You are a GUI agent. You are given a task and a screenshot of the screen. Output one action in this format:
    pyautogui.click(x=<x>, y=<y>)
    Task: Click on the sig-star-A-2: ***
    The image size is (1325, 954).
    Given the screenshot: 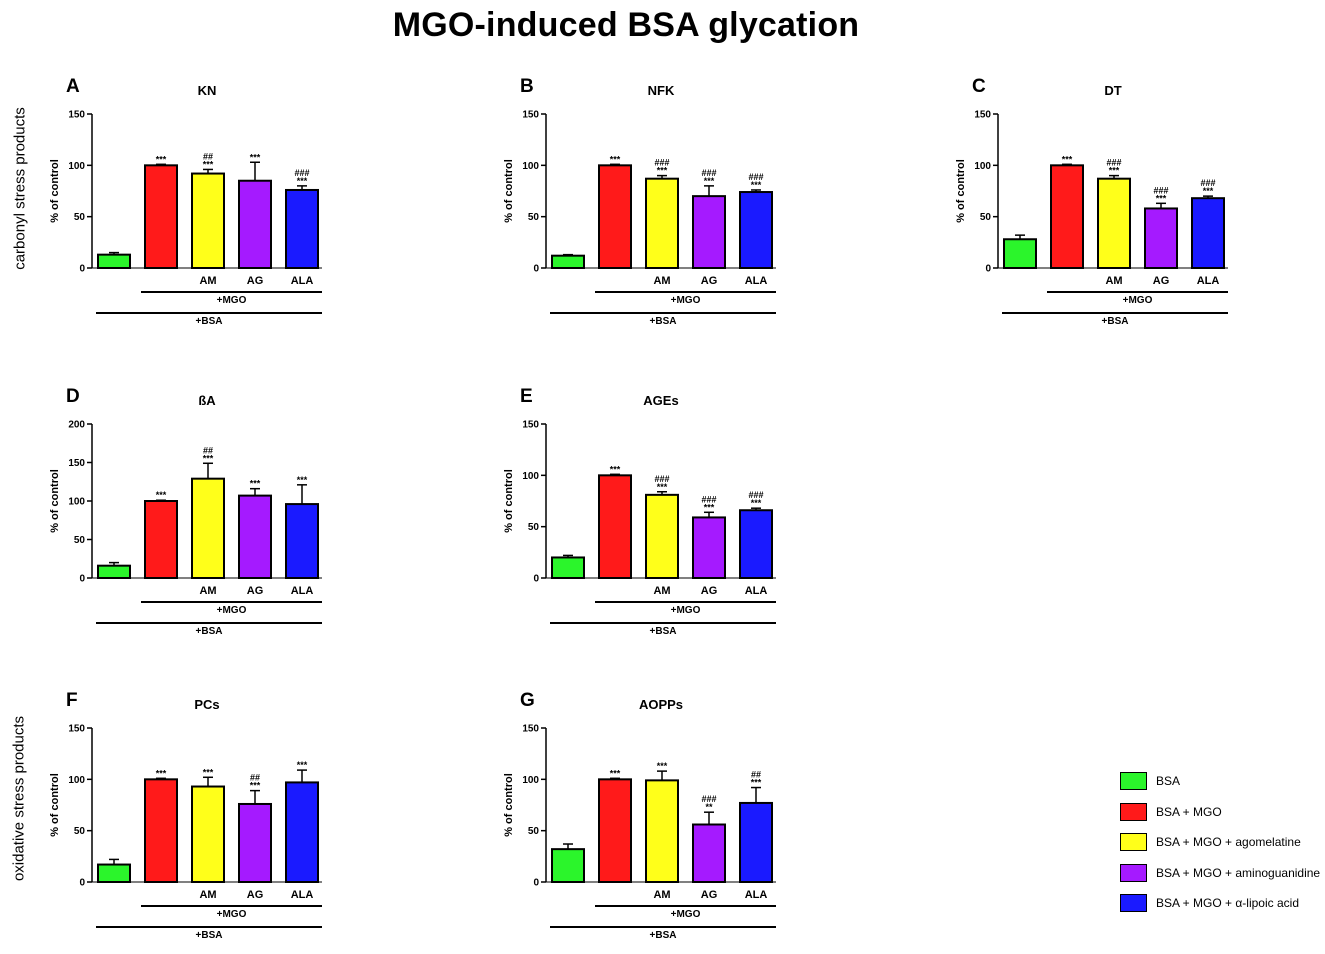 What is the action you would take?
    pyautogui.click(x=208, y=164)
    